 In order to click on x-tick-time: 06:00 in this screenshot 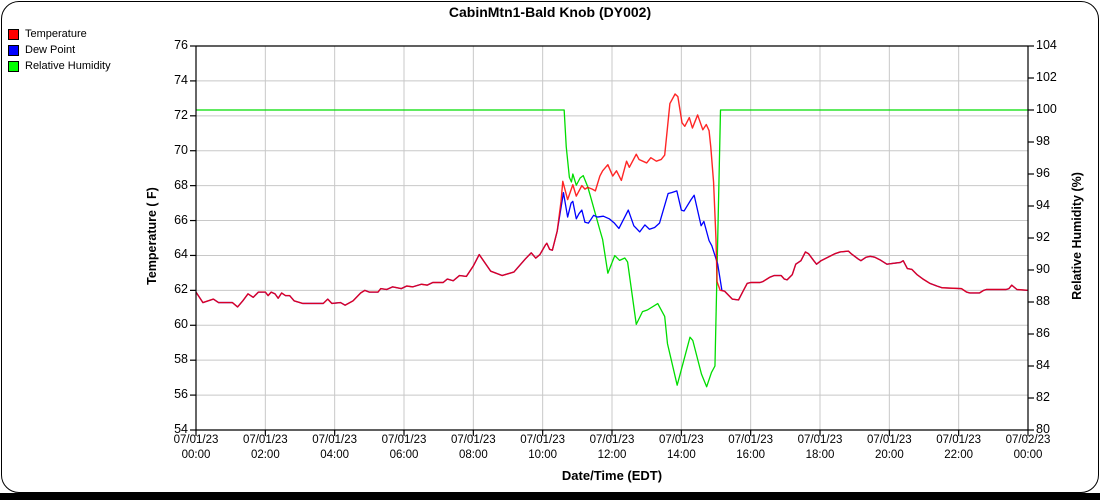, I will do `click(404, 454)`.